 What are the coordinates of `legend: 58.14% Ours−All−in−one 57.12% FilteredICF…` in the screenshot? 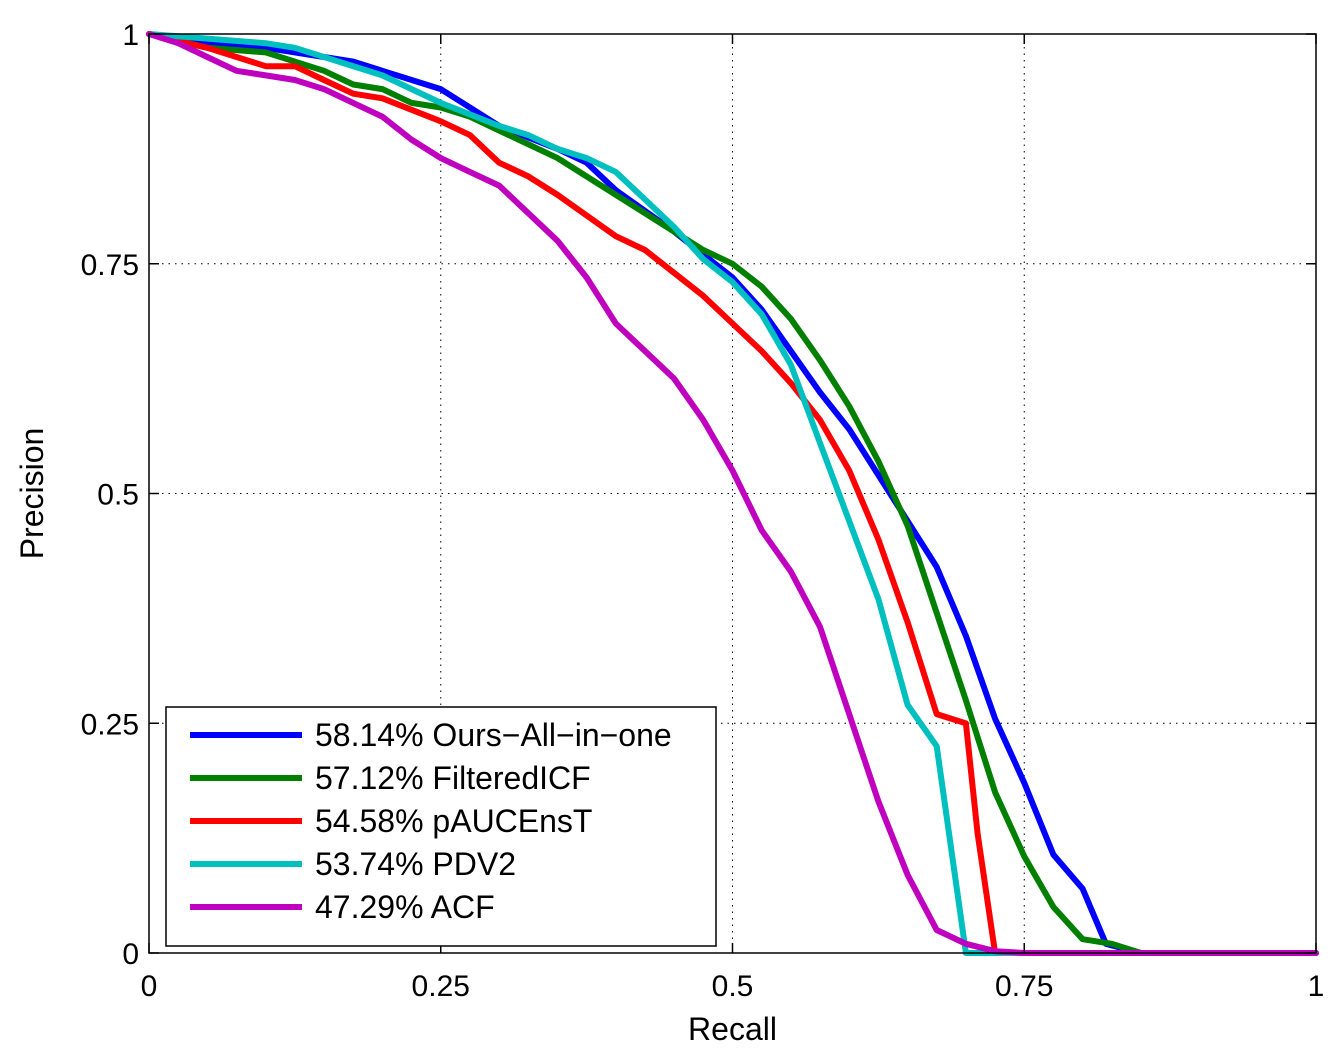 It's located at (441, 826).